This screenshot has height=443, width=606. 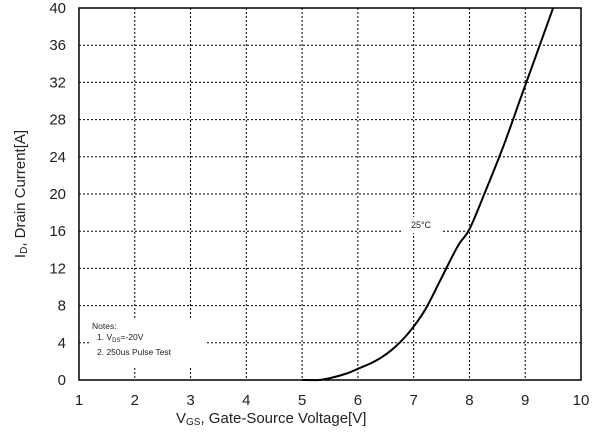 What do you see at coordinates (57, 157) in the screenshot?
I see `y-tick-label: 24` at bounding box center [57, 157].